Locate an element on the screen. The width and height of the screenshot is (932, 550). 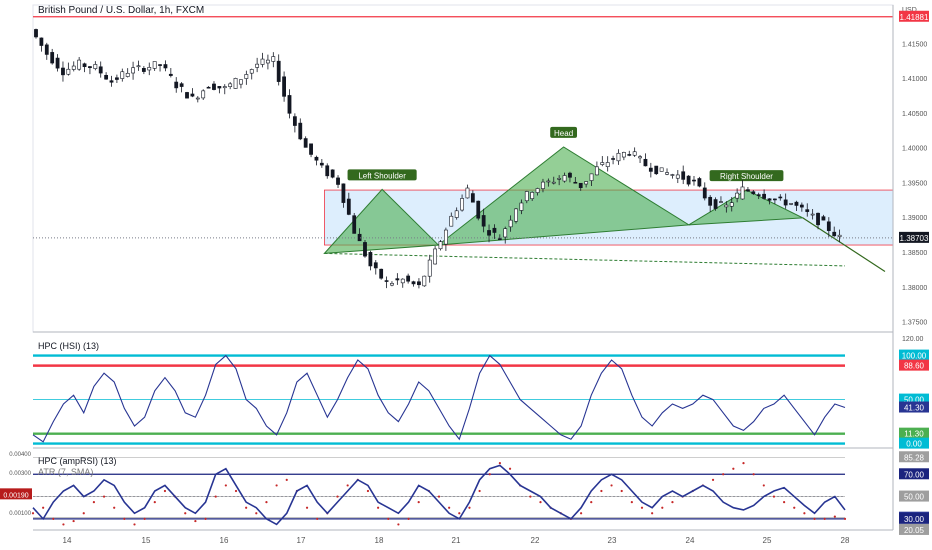
price-tick-label: 1.38500 is located at coordinates (914, 253).